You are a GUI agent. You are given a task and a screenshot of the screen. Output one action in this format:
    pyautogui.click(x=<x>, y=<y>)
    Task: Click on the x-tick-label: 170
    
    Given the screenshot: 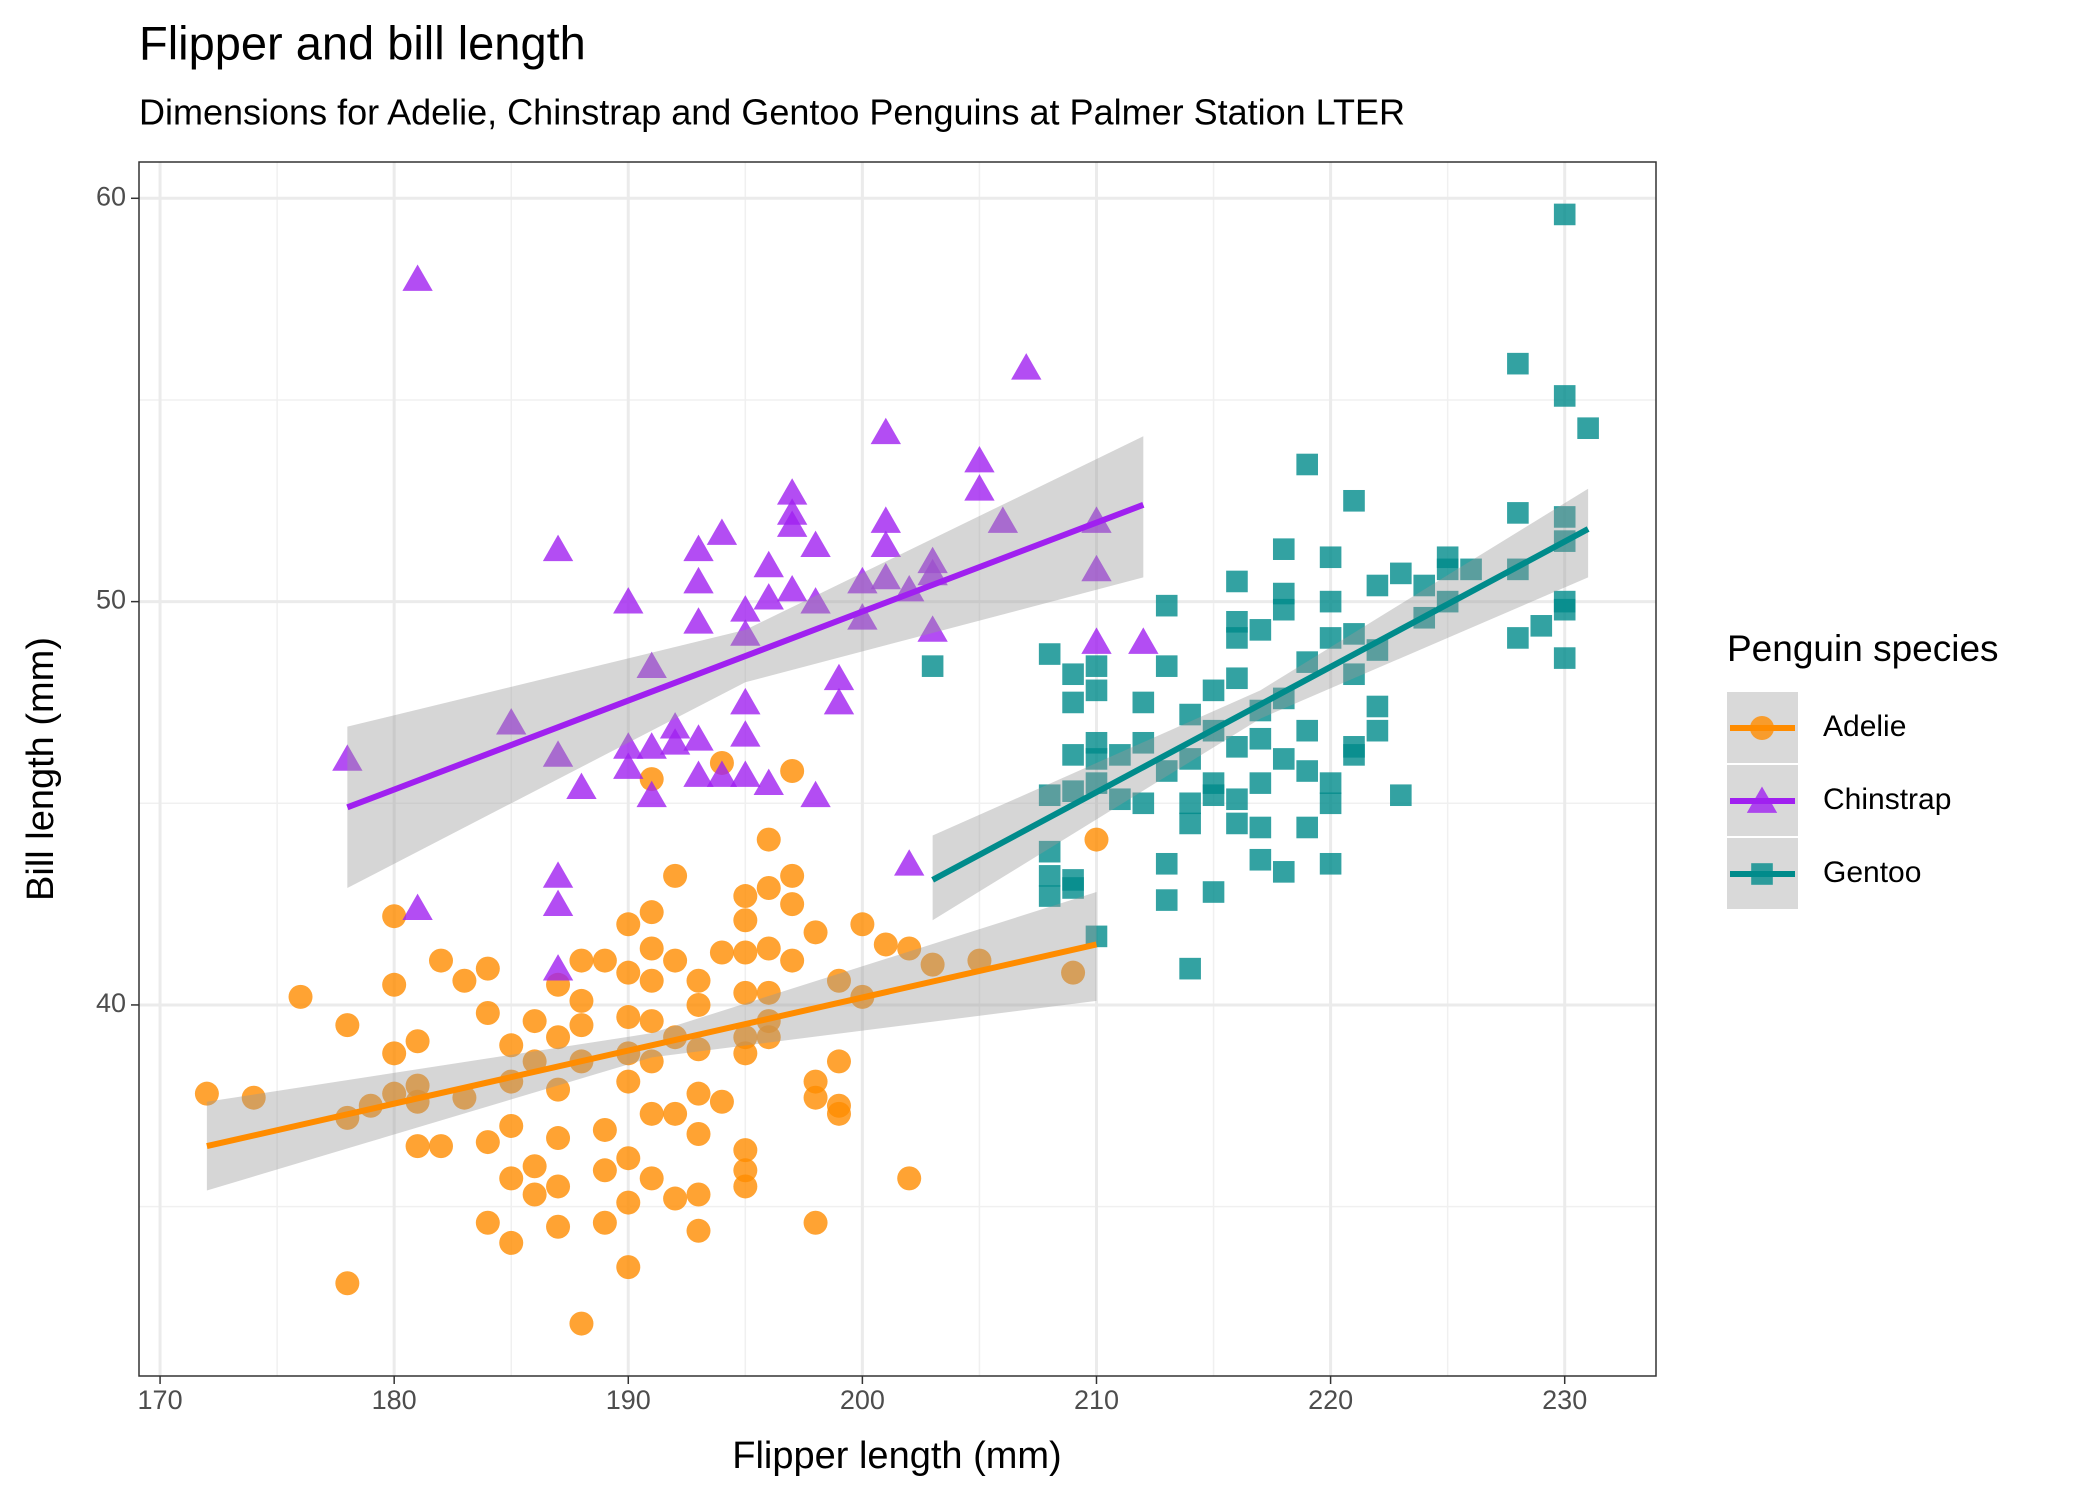 What is the action you would take?
    pyautogui.click(x=160, y=1400)
    